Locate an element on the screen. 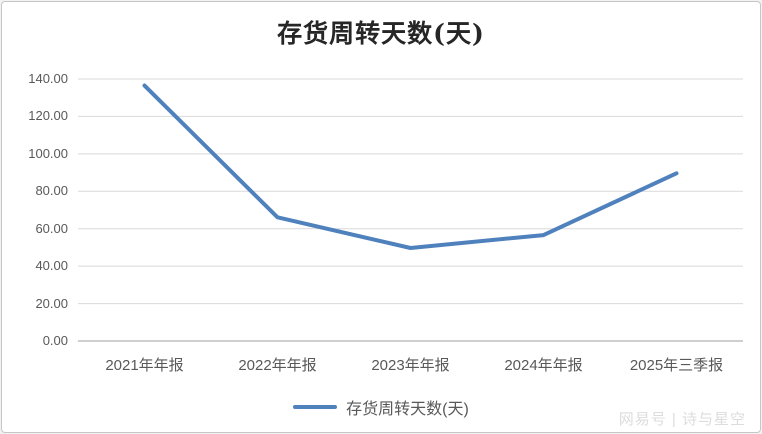  x-axis-label: 2024年年报 is located at coordinates (543, 365).